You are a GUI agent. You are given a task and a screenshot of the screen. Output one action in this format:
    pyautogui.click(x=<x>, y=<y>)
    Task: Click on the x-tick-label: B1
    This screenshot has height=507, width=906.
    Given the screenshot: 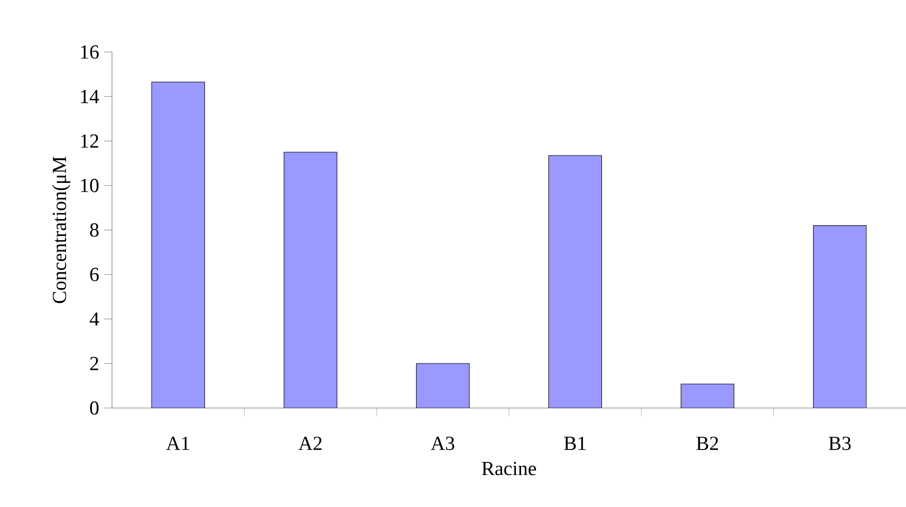 What is the action you would take?
    pyautogui.click(x=575, y=443)
    